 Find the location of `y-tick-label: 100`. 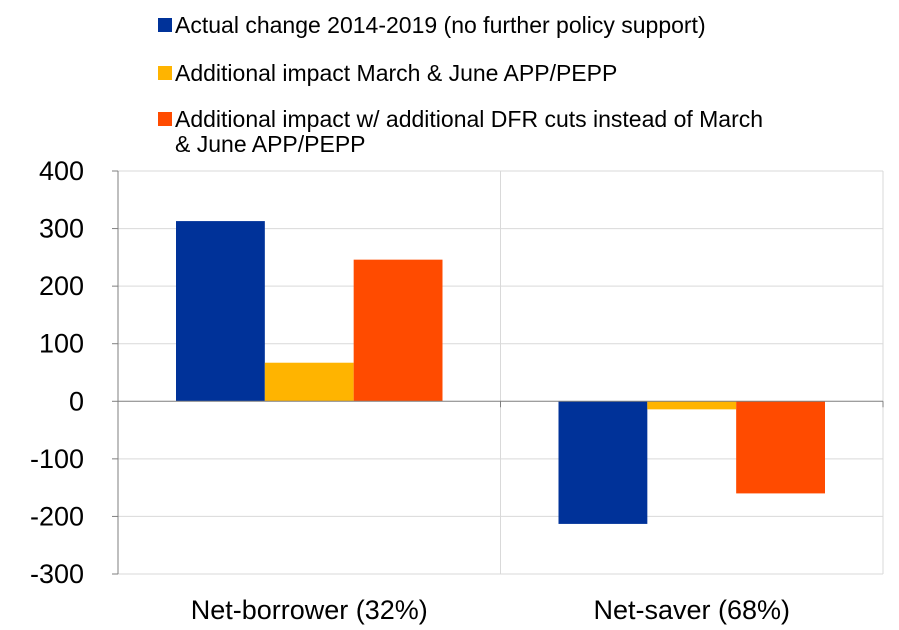

y-tick-label: 100 is located at coordinates (61, 344).